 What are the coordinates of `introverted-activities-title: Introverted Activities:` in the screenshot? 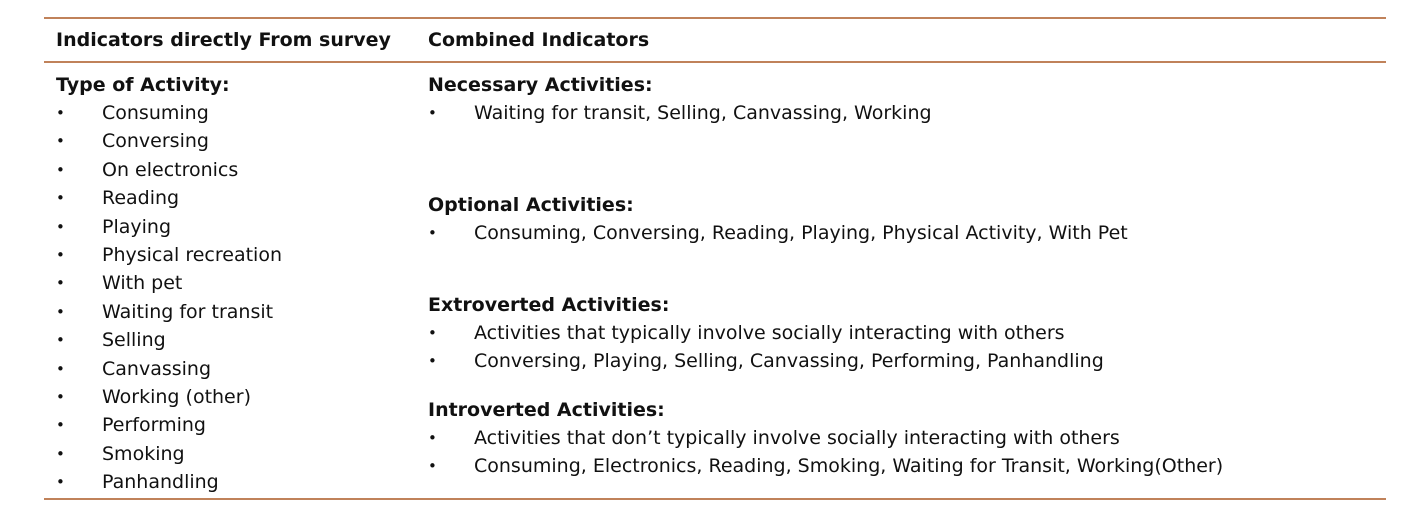 It's located at (546, 410).